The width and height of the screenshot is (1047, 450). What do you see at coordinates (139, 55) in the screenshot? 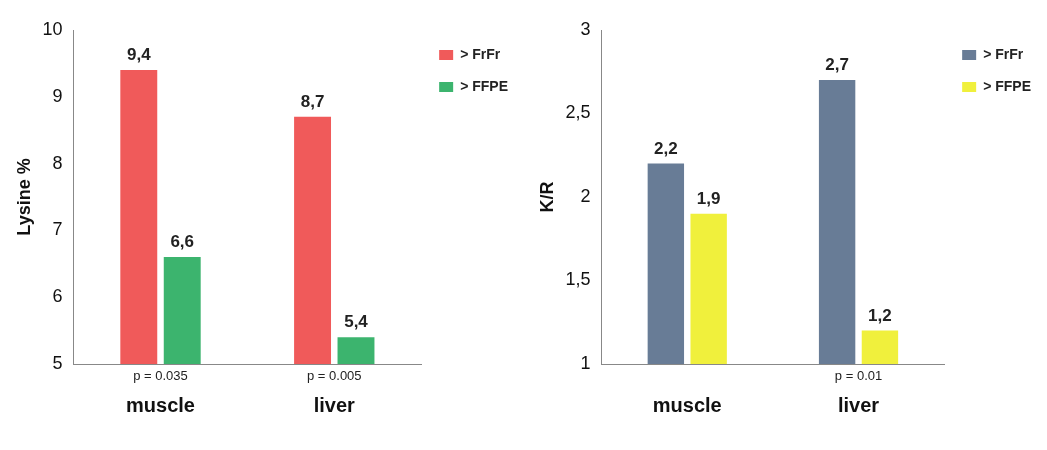
I see `data-label: 9,4` at bounding box center [139, 55].